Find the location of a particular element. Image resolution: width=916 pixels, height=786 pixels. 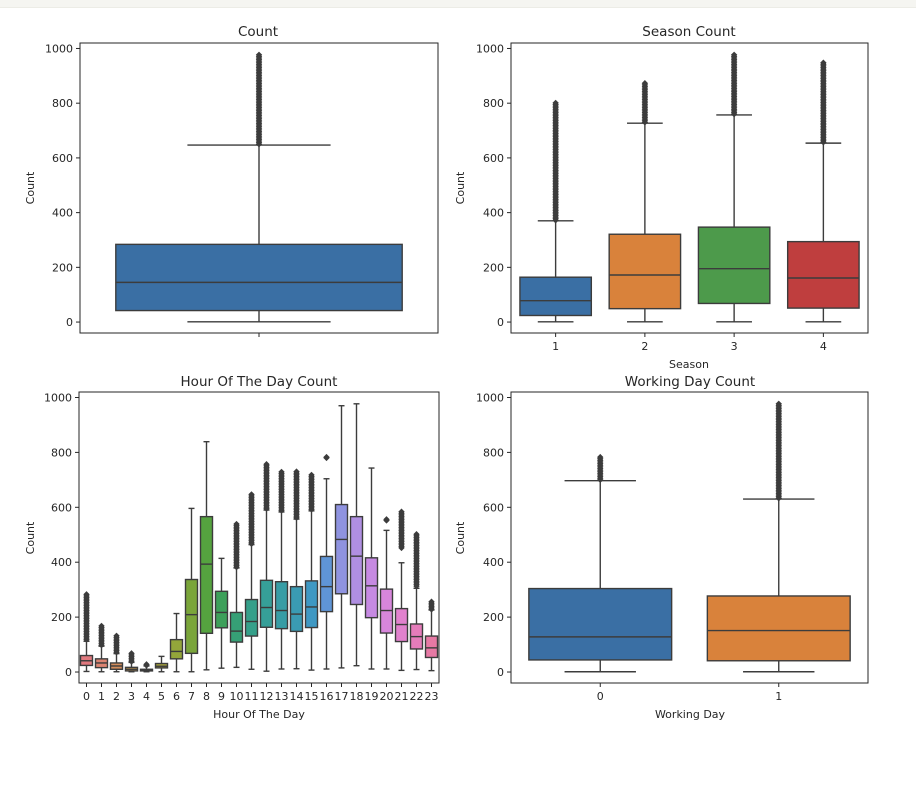

x-tick-label: 5 is located at coordinates (161, 696).